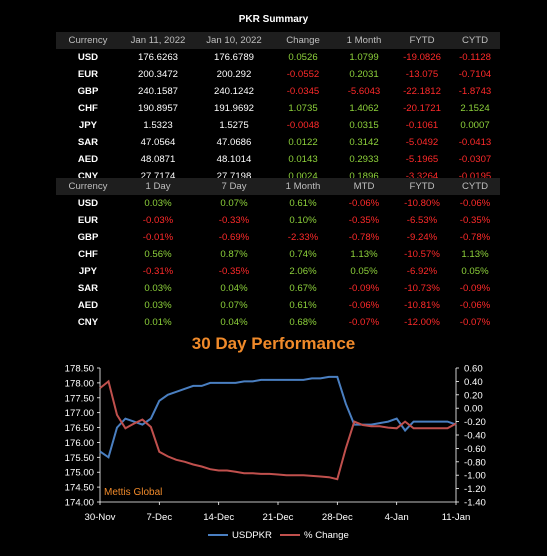 This screenshot has width=547, height=556. Describe the element at coordinates (158, 271) in the screenshot. I see `value-cell: -0.31%` at that location.